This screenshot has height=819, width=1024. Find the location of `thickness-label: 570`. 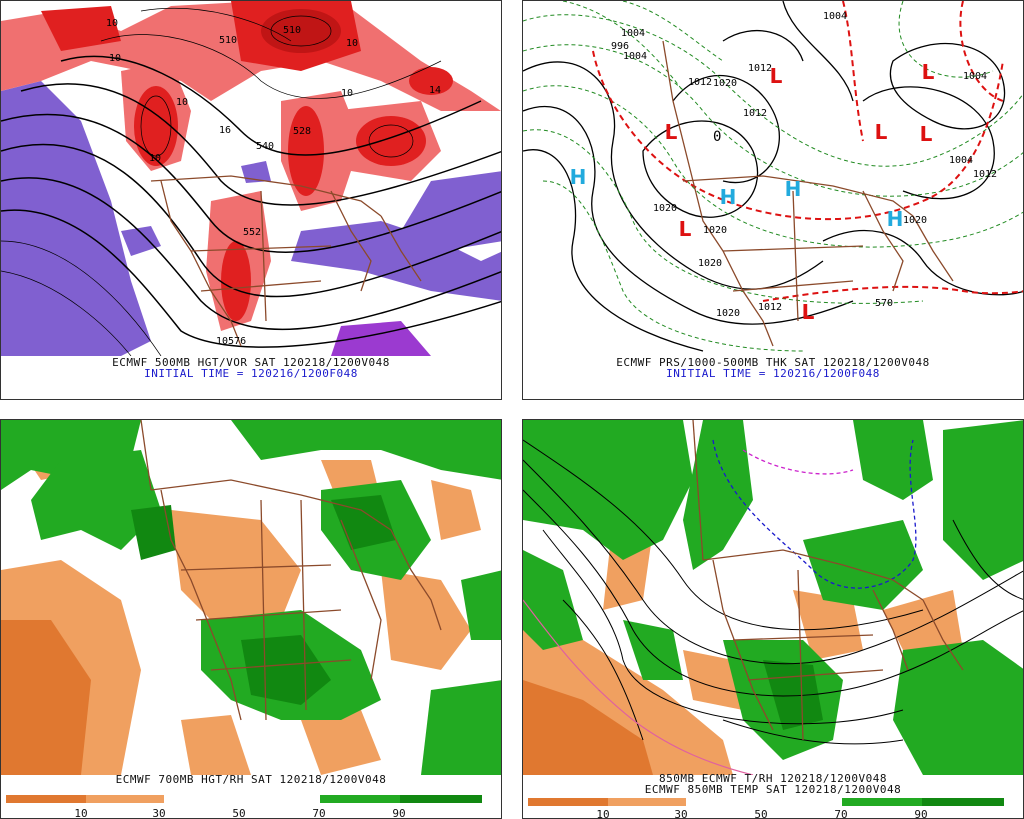

thickness-label: 570 is located at coordinates (884, 303).